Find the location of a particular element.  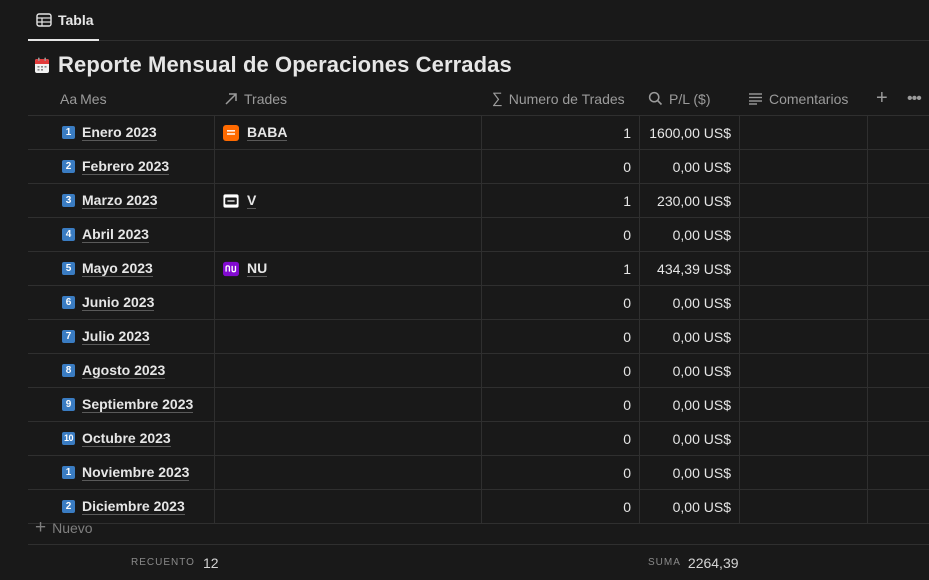

more-options-button: ••• is located at coordinates (914, 98).